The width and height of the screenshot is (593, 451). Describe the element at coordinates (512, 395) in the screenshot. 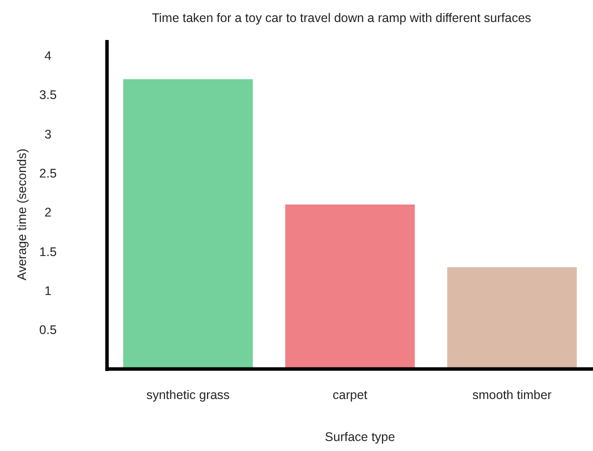

I see `x-tick-label: smooth timber` at that location.